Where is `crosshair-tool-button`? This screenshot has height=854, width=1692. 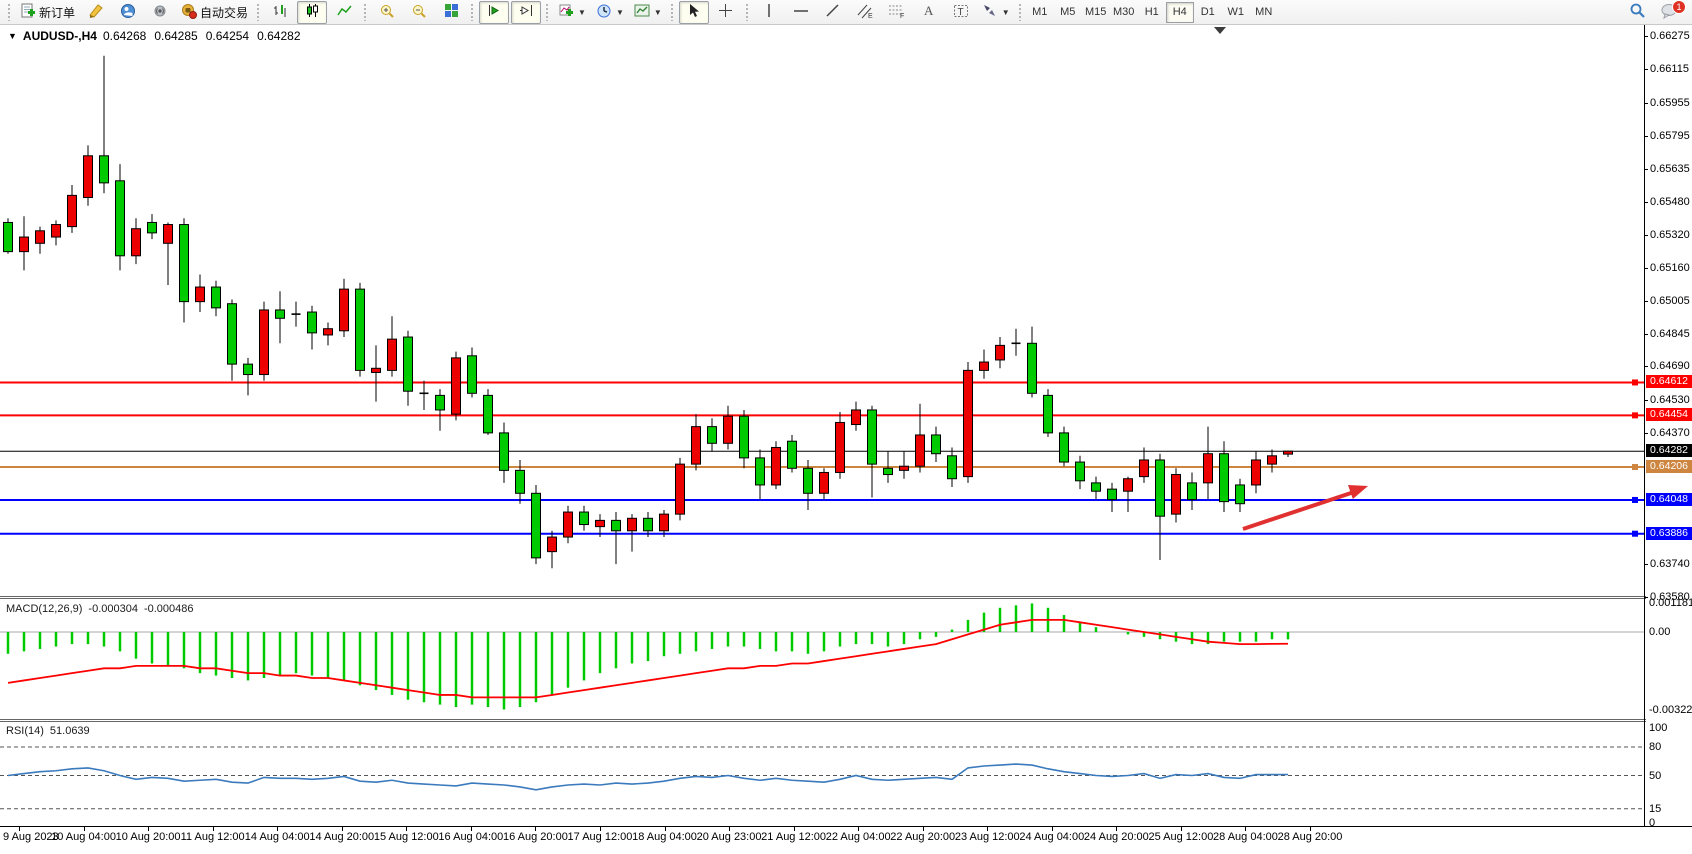
crosshair-tool-button is located at coordinates (726, 12).